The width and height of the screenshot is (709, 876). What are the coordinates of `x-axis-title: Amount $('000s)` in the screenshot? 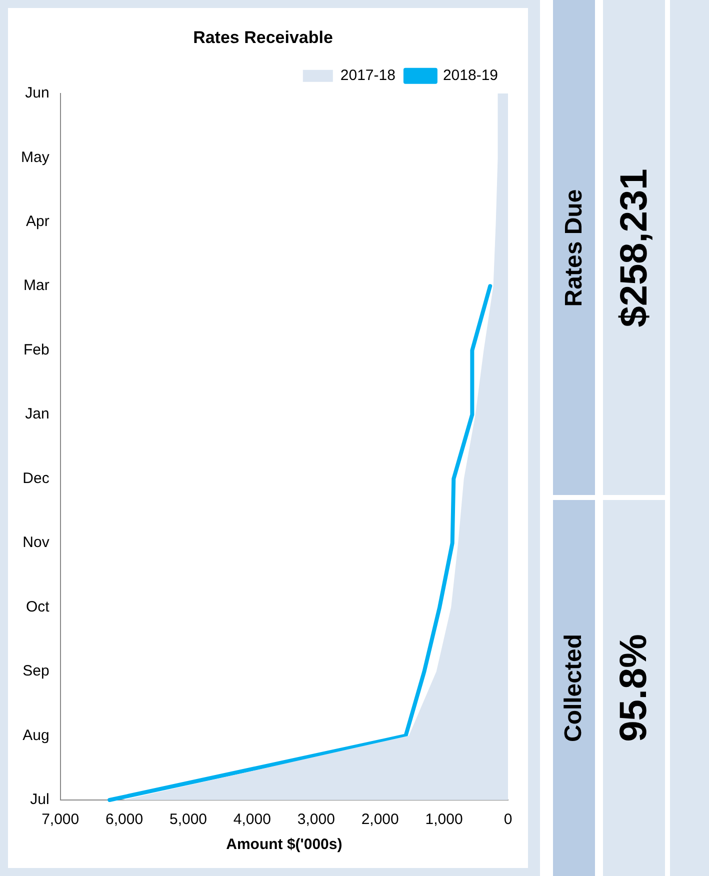 It's located at (284, 845).